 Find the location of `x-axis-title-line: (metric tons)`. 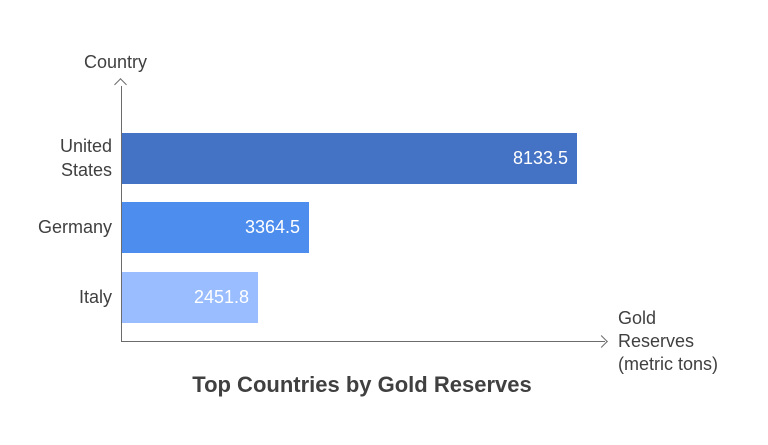

x-axis-title-line: (metric tons) is located at coordinates (668, 364).